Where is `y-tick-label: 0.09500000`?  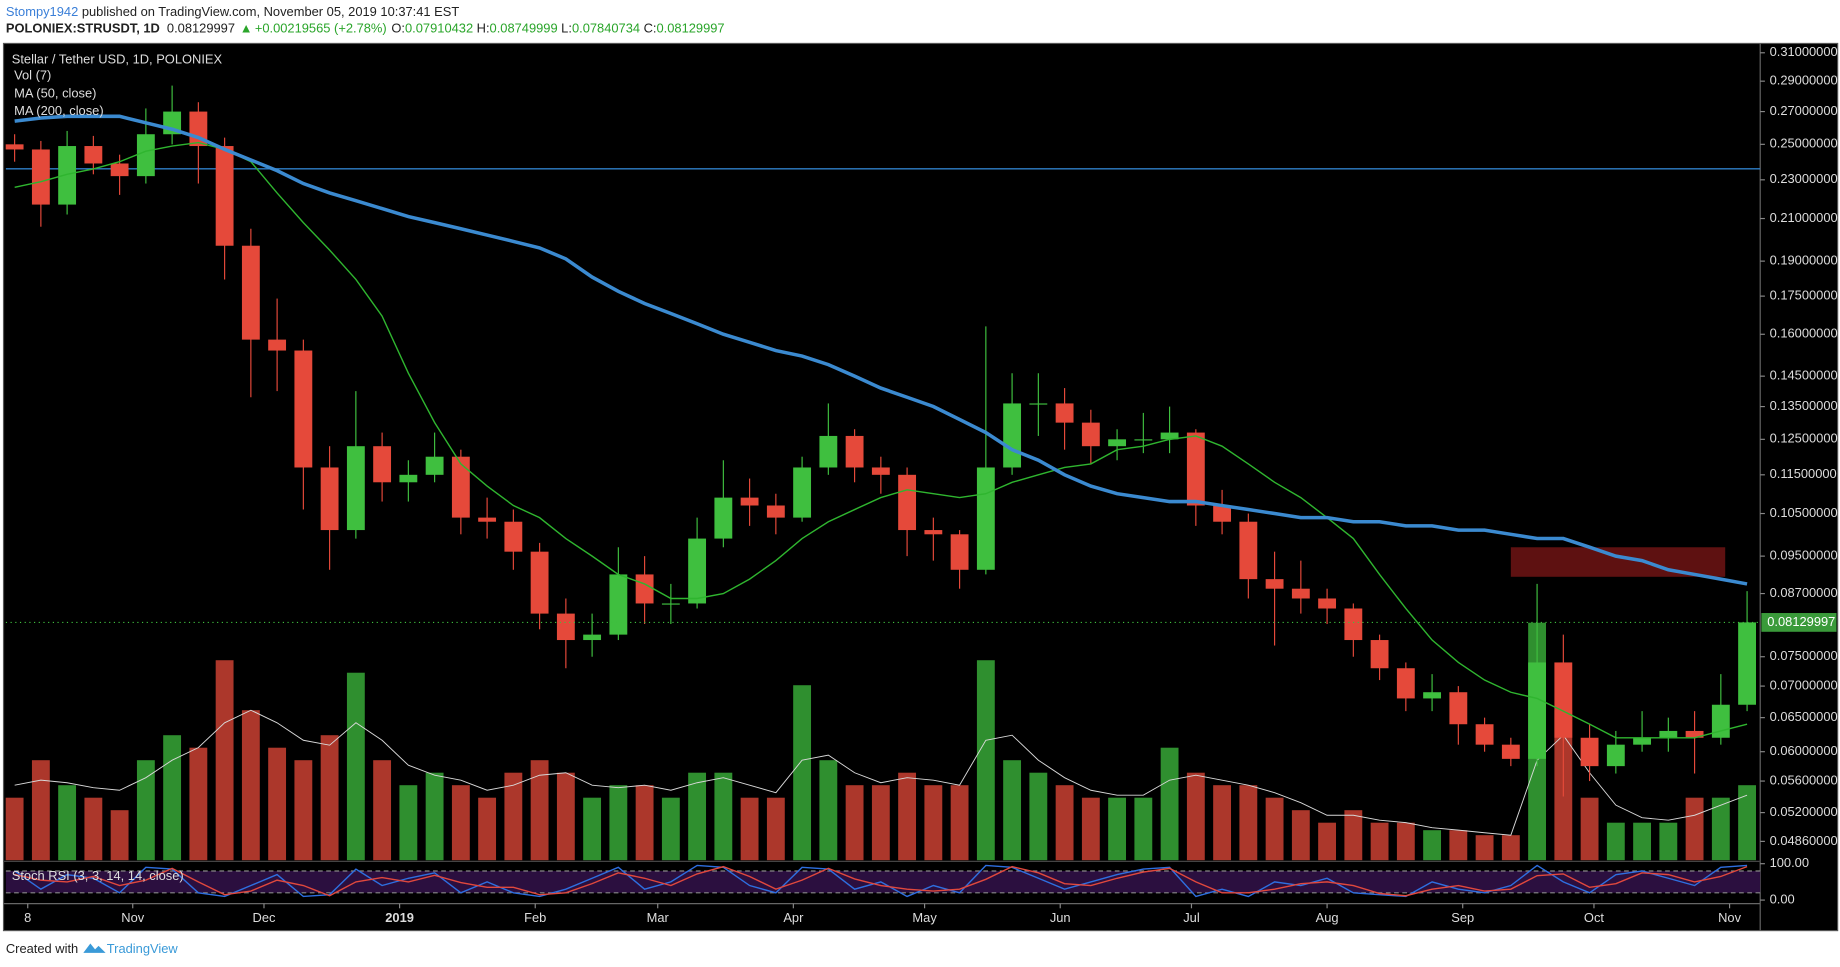
y-tick-label: 0.09500000 is located at coordinates (1804, 555).